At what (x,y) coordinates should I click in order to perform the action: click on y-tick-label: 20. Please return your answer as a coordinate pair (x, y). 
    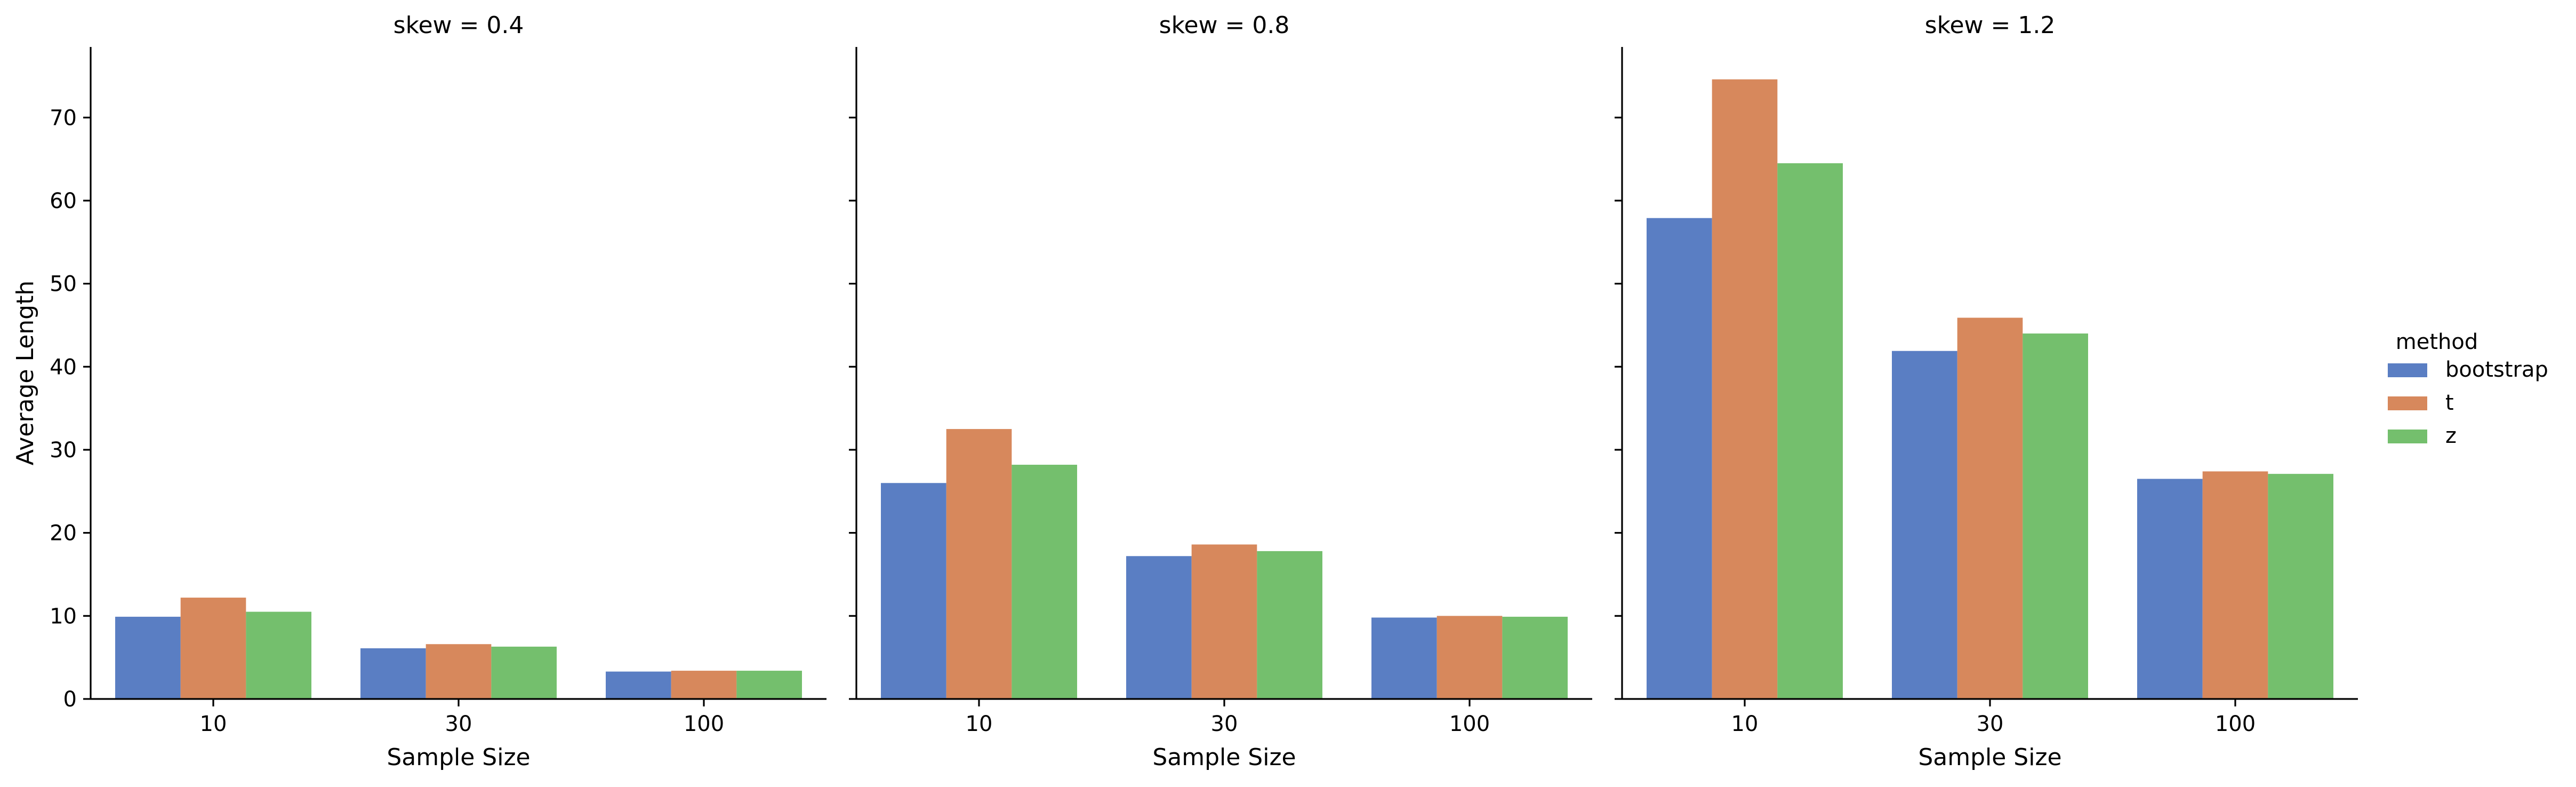
    Looking at the image, I should click on (63, 533).